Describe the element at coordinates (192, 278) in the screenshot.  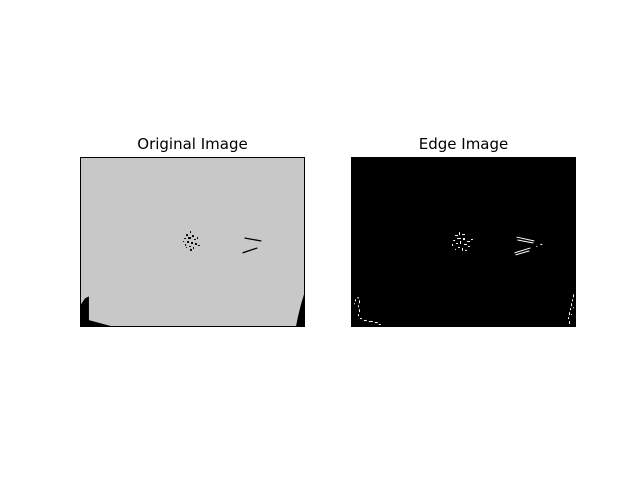
I see `original-image-graphic` at that location.